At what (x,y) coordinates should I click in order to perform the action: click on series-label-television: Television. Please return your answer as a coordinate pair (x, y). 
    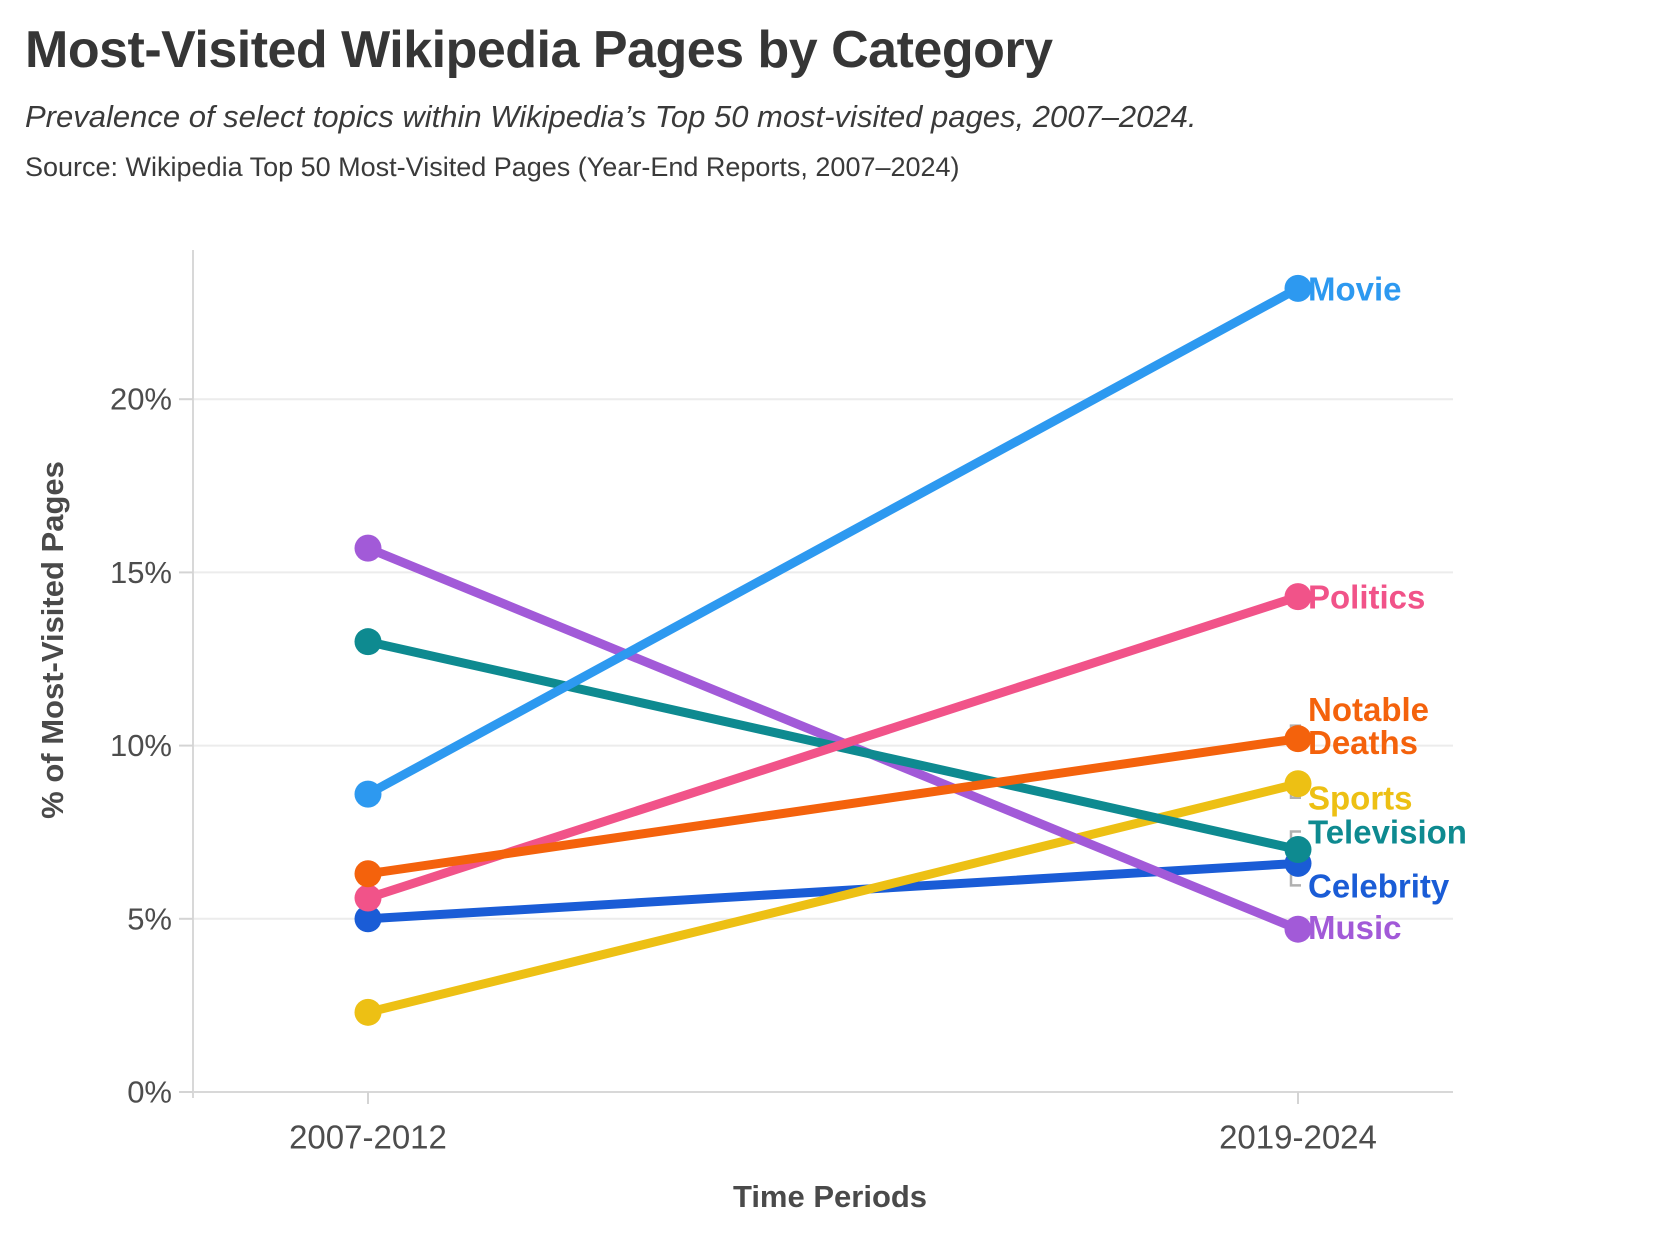
    Looking at the image, I should click on (1387, 831).